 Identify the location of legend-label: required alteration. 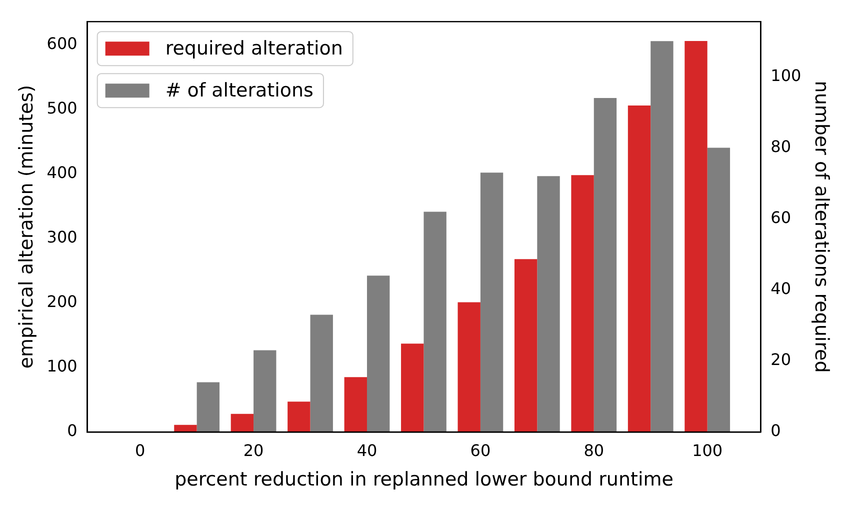
(254, 49).